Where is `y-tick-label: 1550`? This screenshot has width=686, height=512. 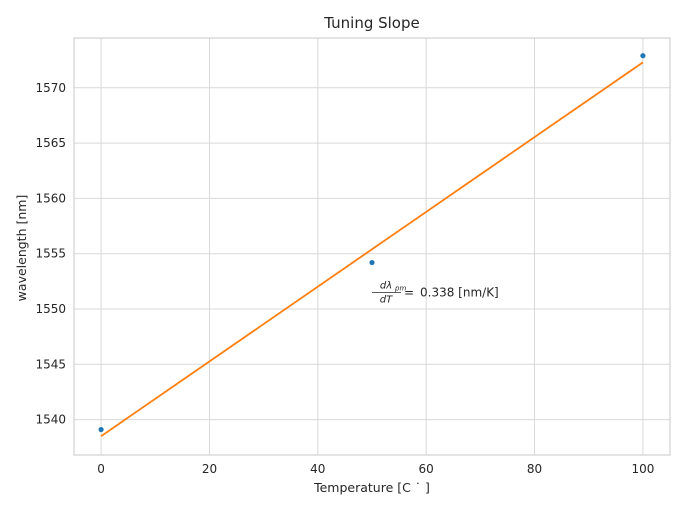
y-tick-label: 1550 is located at coordinates (50, 309).